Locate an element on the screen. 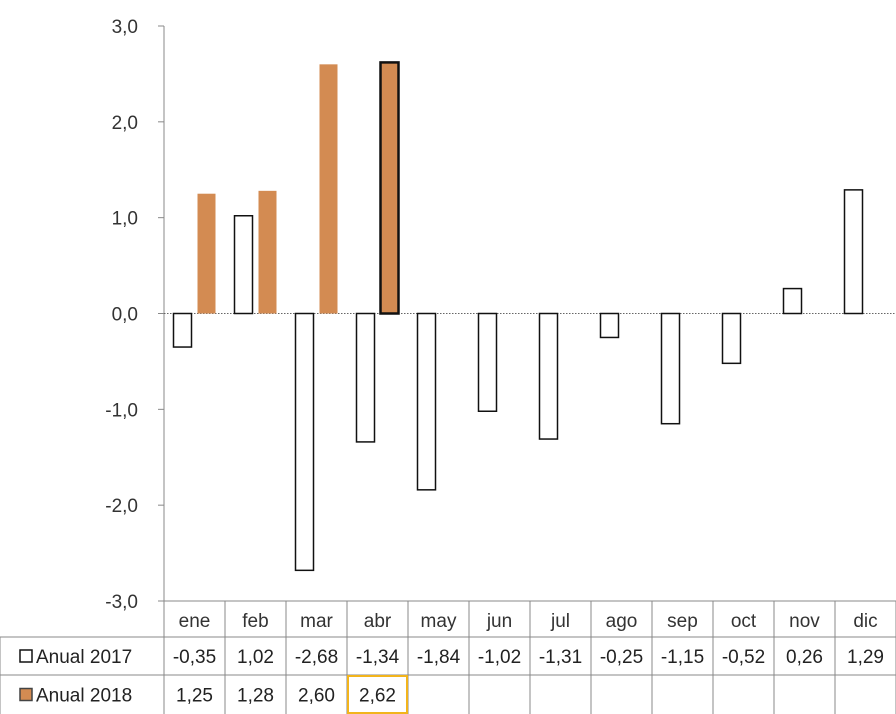  bar-2018-mar is located at coordinates (328, 189).